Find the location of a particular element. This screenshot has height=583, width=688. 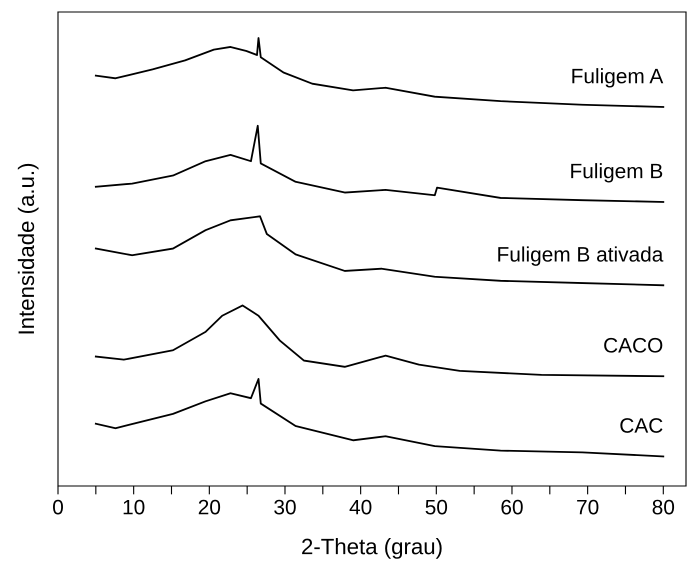

x-tick-label: 0 is located at coordinates (58, 507).